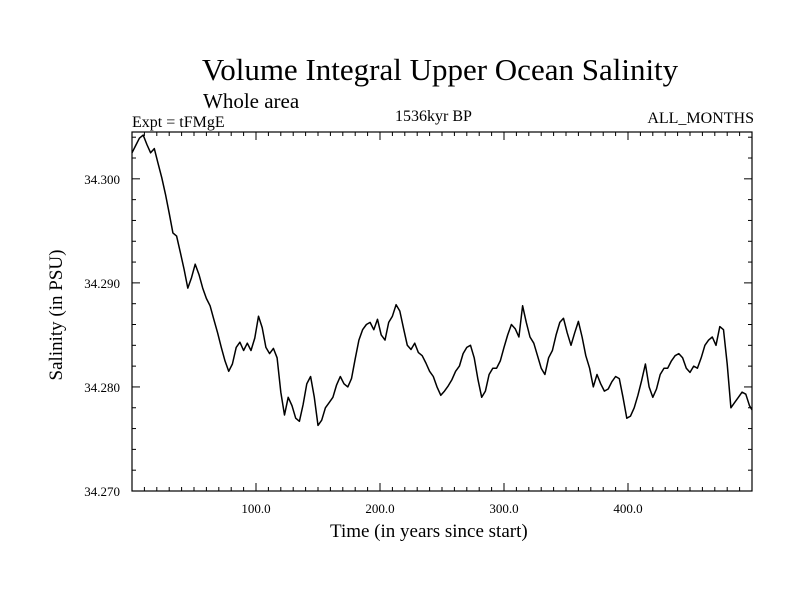 The image size is (800, 600). I want to click on x-tick-label: 400.0, so click(627, 508).